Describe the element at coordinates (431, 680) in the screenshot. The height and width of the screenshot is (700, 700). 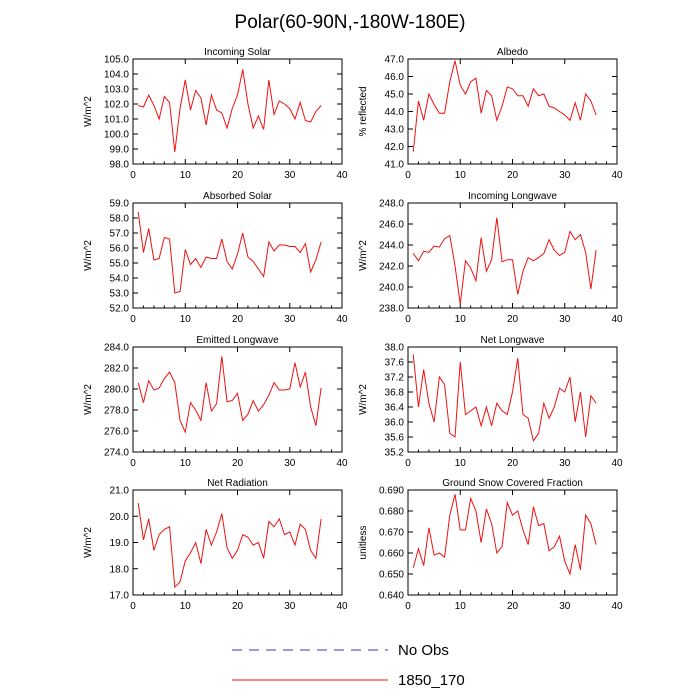
I see `legend-label-1850-170: 1850_170` at that location.